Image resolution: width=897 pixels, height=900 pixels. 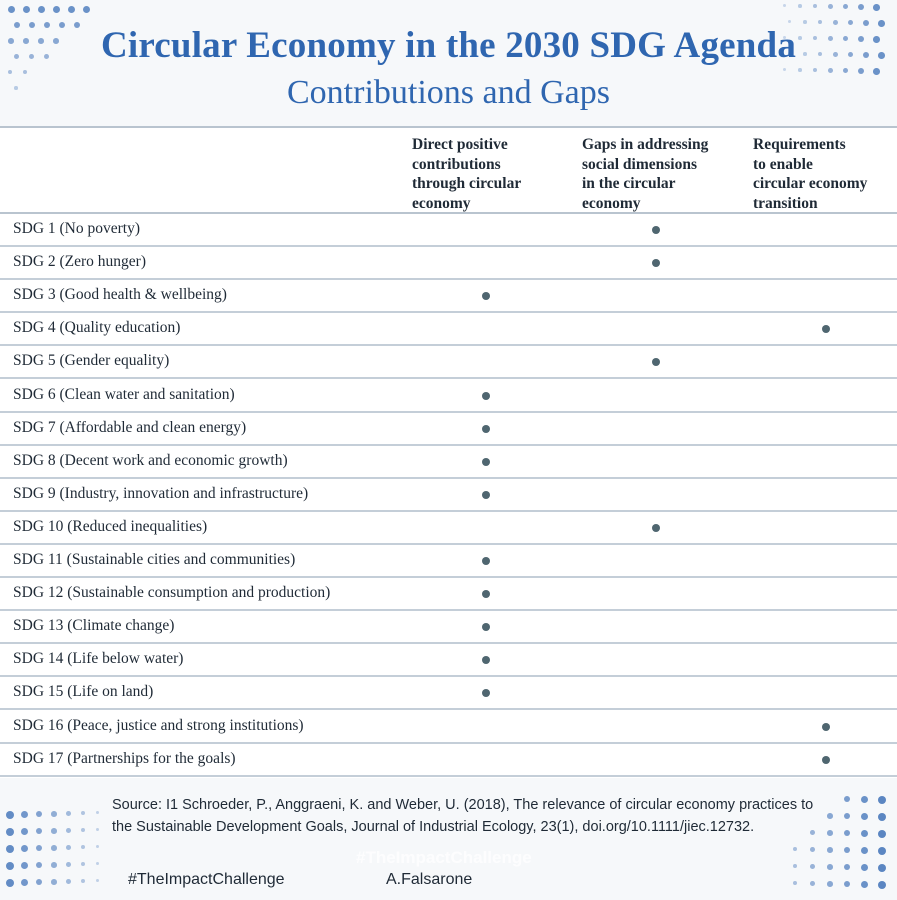 I want to click on page-title: Circular Economy in the 2030 SDG Agenda, so click(x=448, y=45).